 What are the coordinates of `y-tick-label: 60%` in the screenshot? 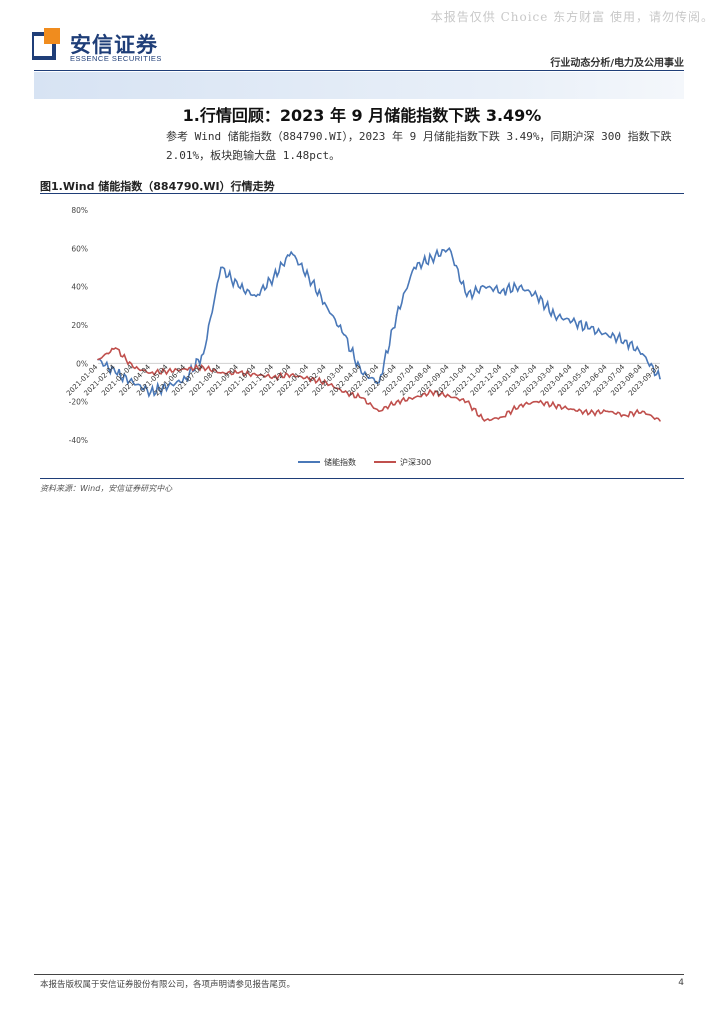 It's located at (79, 248).